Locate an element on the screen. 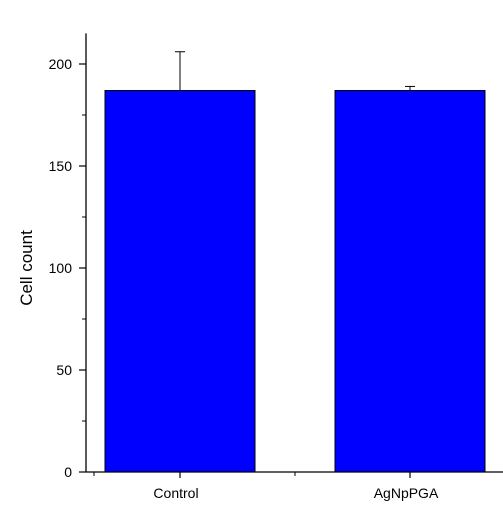 Image resolution: width=503 pixels, height=512 pixels. y-tick-label: 200 is located at coordinates (61, 64).